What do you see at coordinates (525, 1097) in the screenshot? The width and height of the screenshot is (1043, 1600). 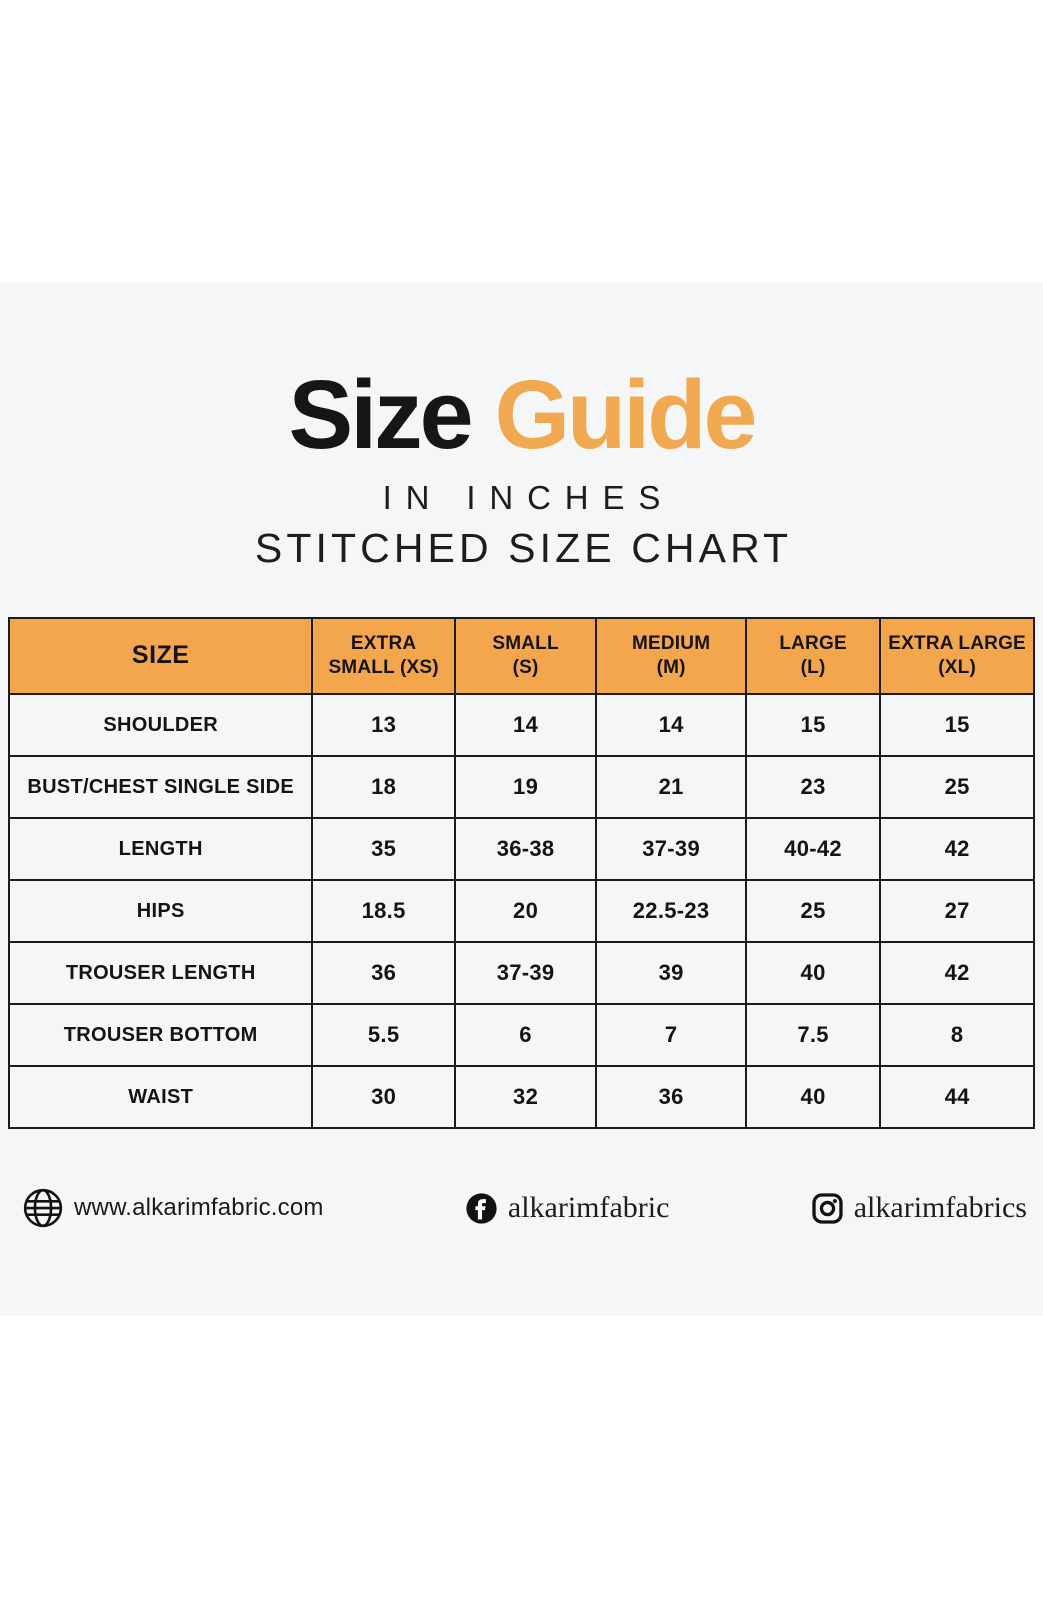 I see `measurement-value-cell: 32` at bounding box center [525, 1097].